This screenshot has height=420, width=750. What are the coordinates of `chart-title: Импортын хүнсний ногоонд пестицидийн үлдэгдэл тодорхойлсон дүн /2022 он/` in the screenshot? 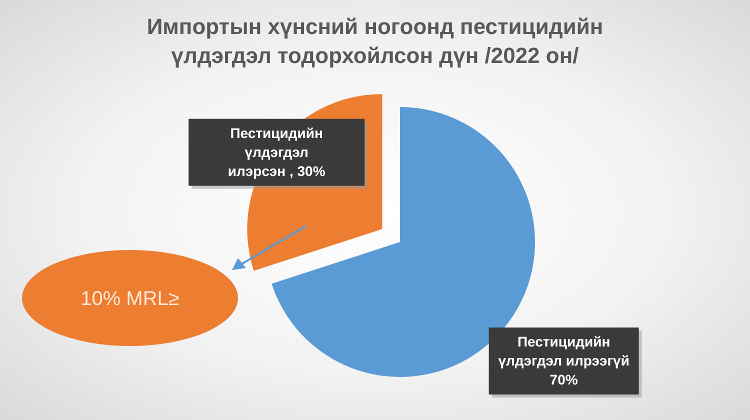 It's located at (375, 41).